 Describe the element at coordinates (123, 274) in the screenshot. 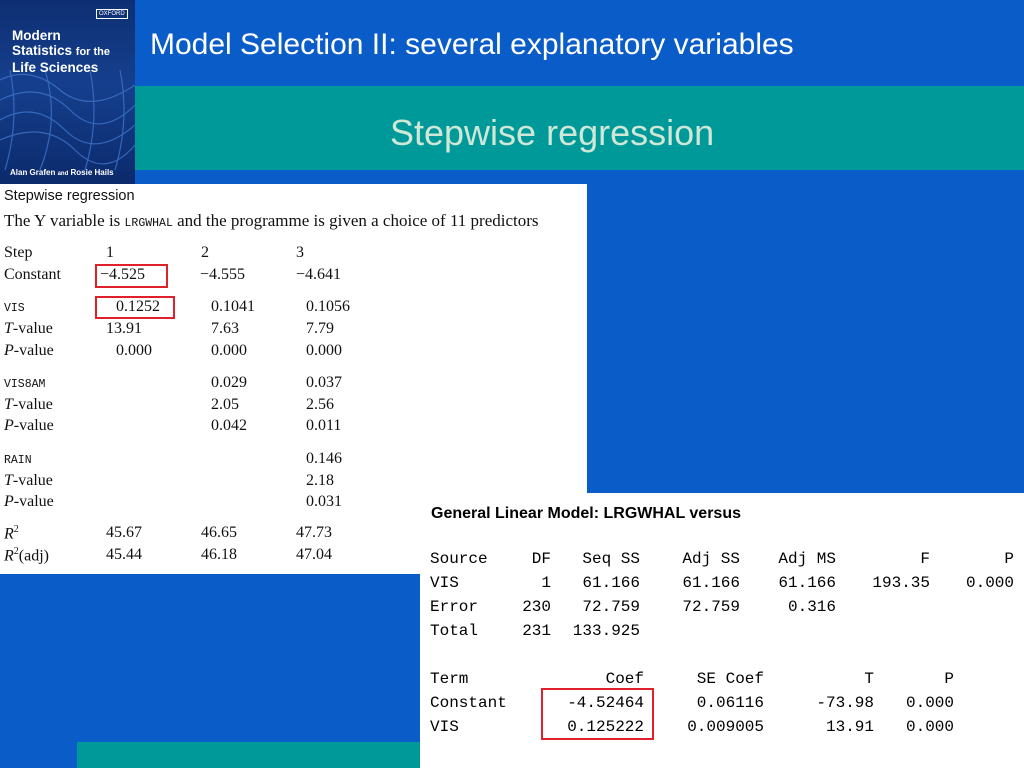

I see `constant-step1: −4.525` at that location.